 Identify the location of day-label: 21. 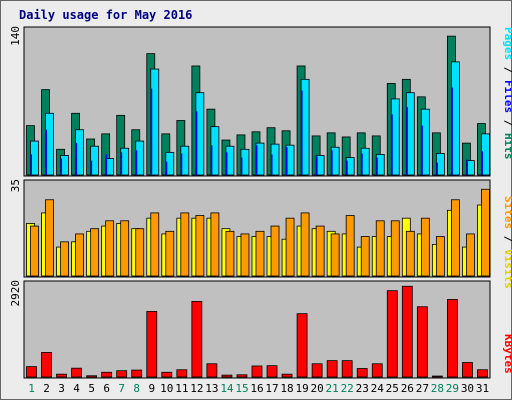
(332, 388).